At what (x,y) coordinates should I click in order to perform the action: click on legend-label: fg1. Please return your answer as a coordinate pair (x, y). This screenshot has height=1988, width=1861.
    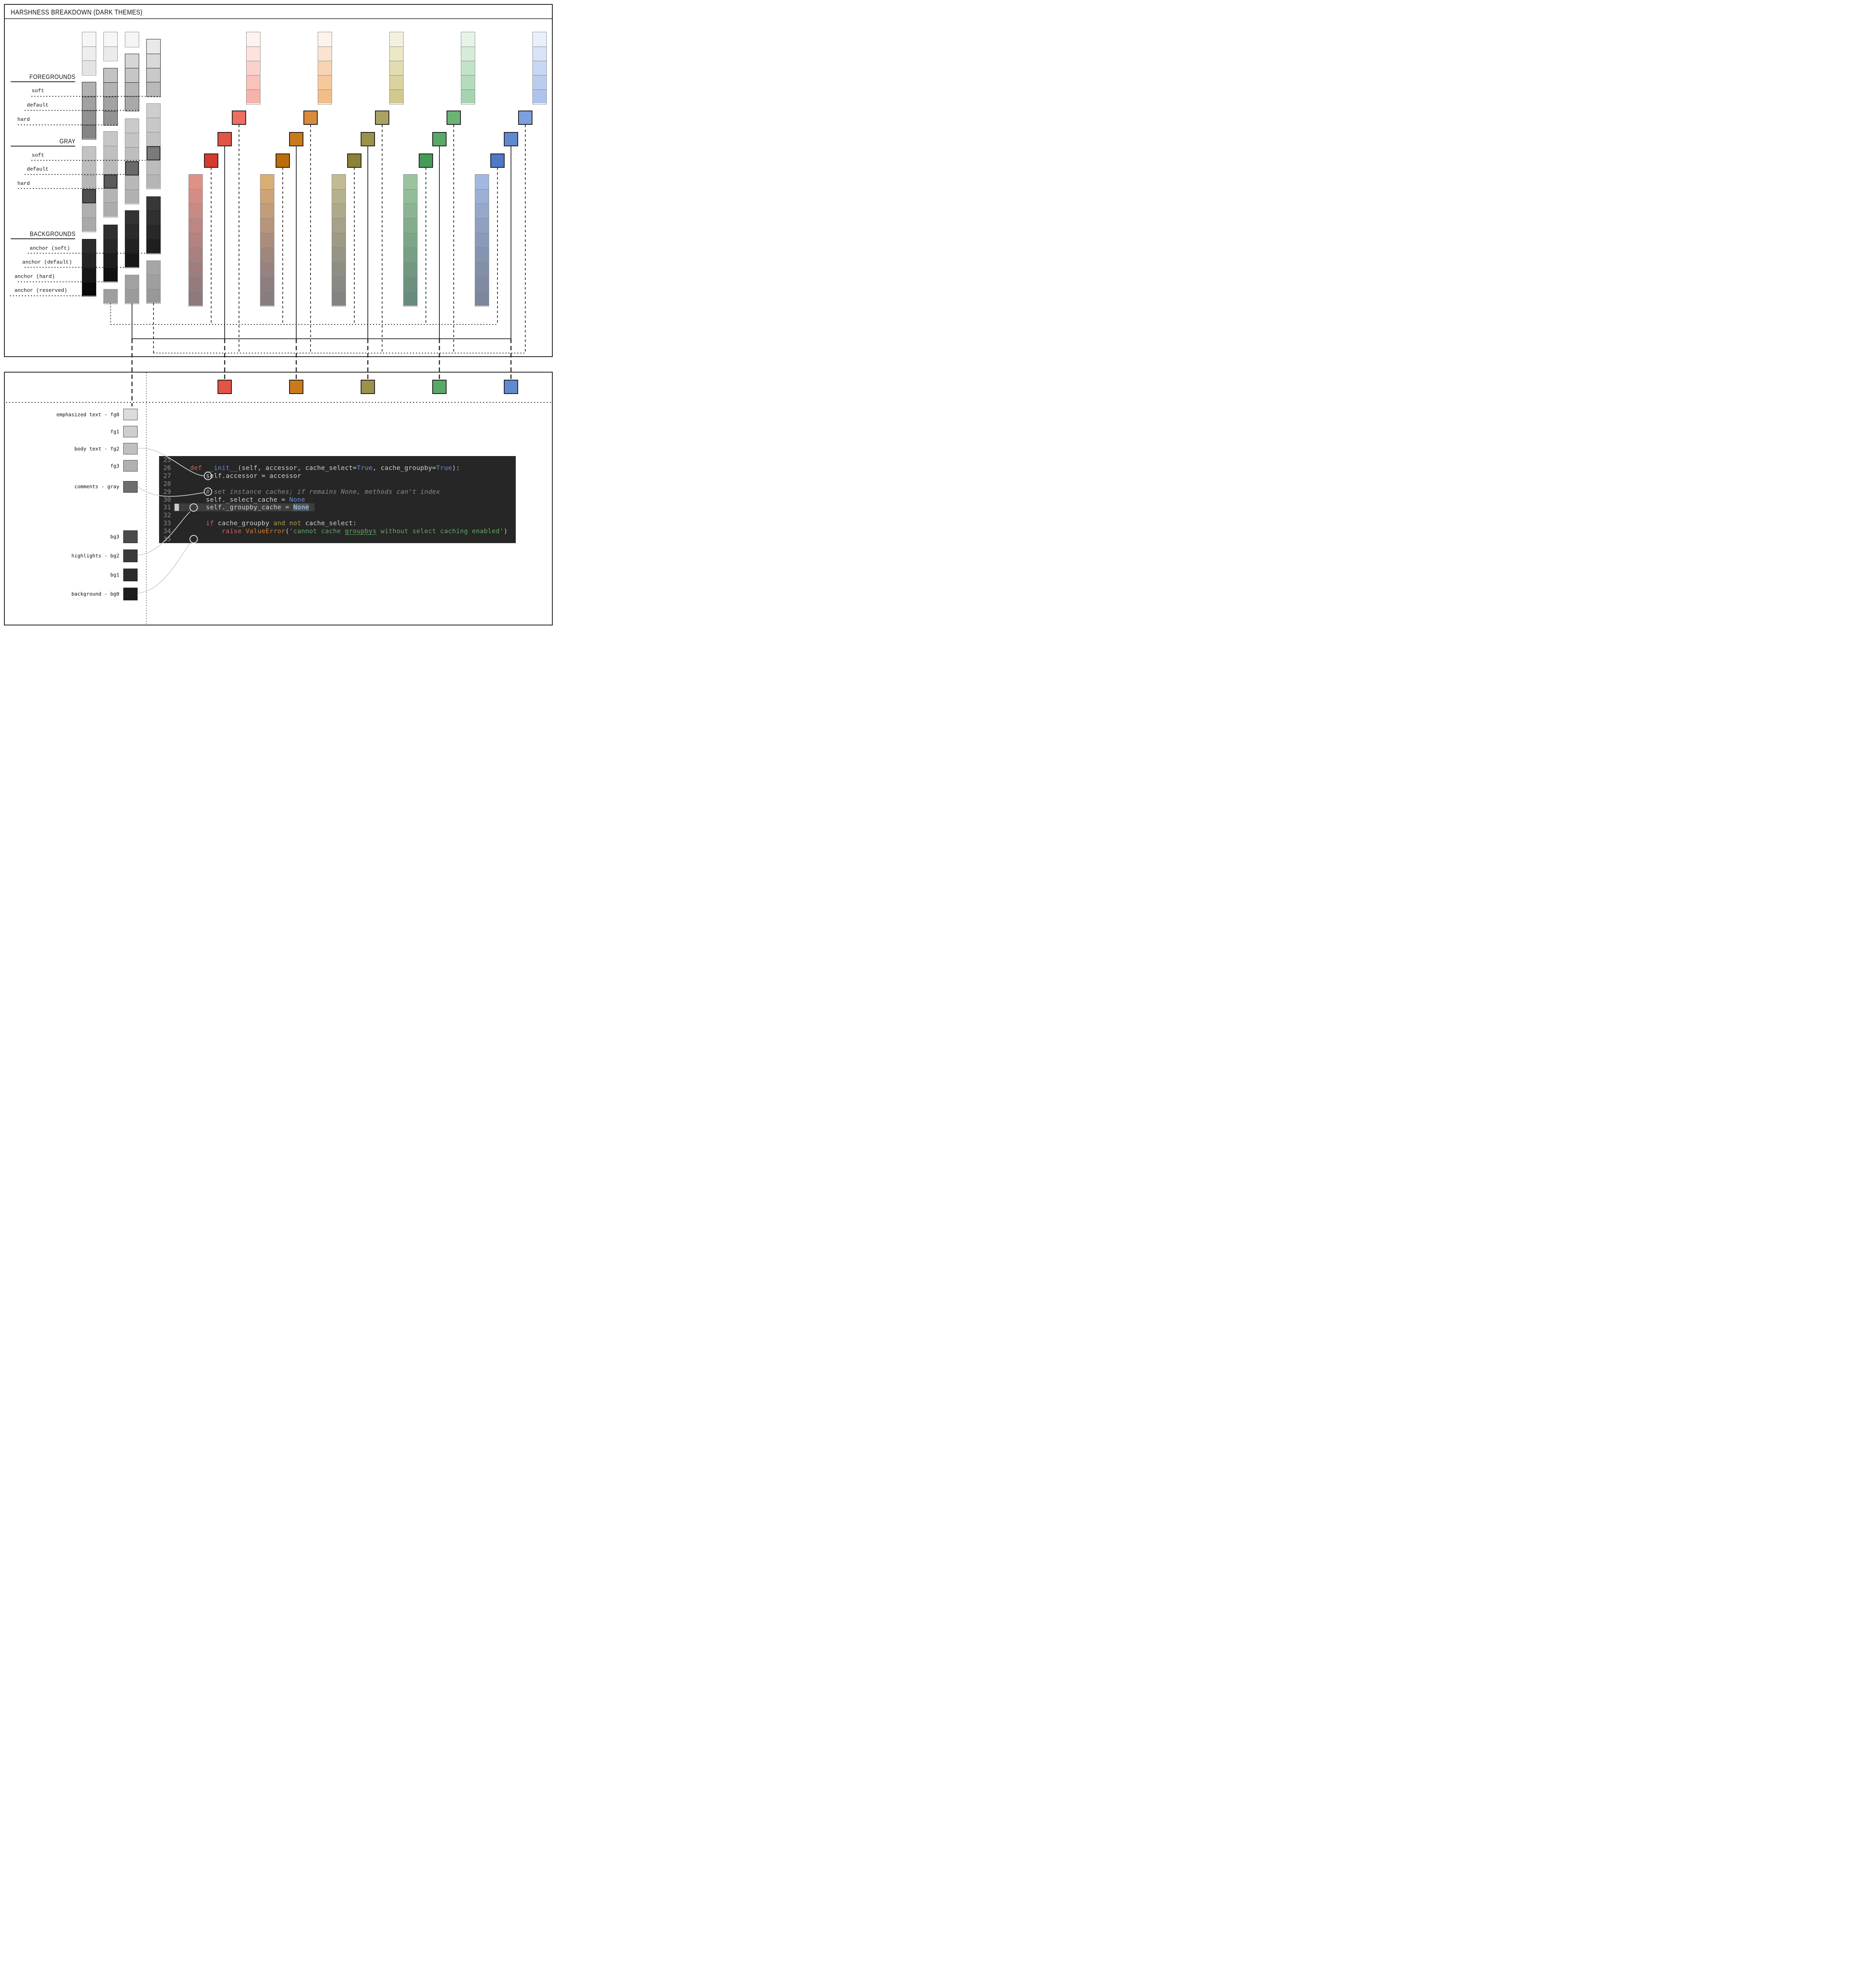
    Looking at the image, I should click on (114, 431).